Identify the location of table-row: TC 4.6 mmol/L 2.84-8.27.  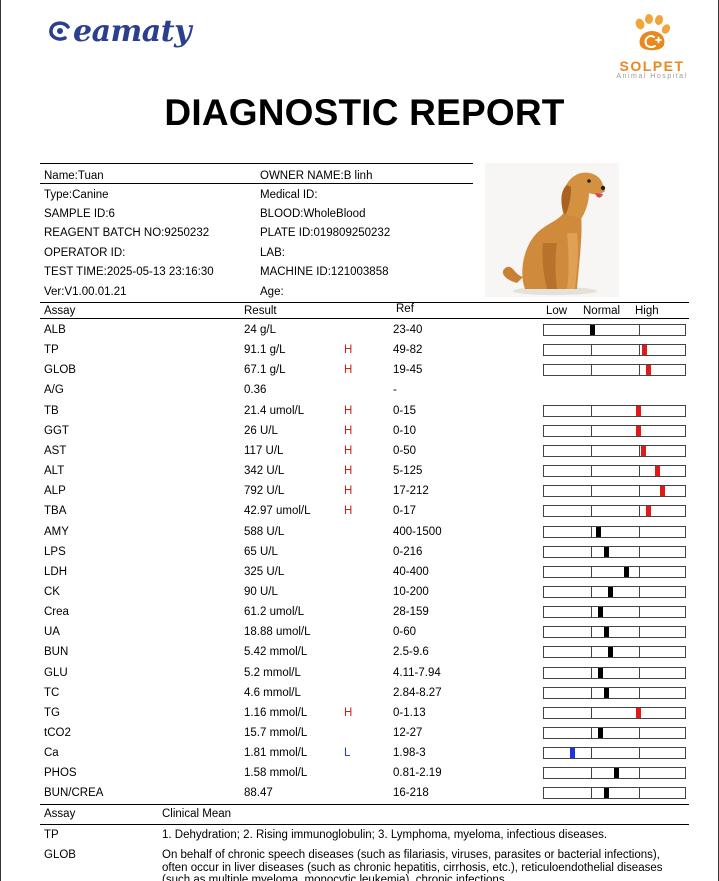
(359, 694).